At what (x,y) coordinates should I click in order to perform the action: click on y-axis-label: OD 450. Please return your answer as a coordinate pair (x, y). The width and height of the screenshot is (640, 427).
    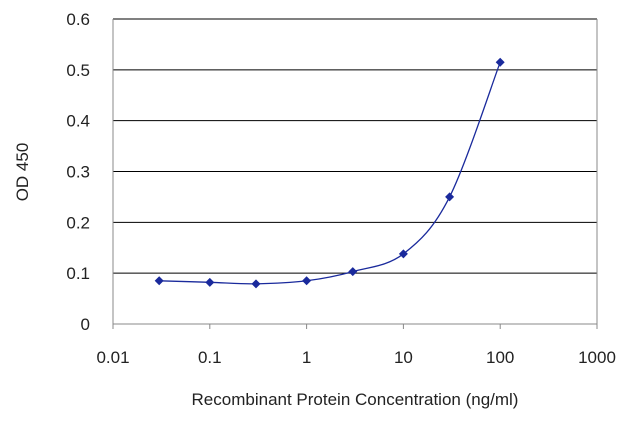
    Looking at the image, I should click on (22, 172).